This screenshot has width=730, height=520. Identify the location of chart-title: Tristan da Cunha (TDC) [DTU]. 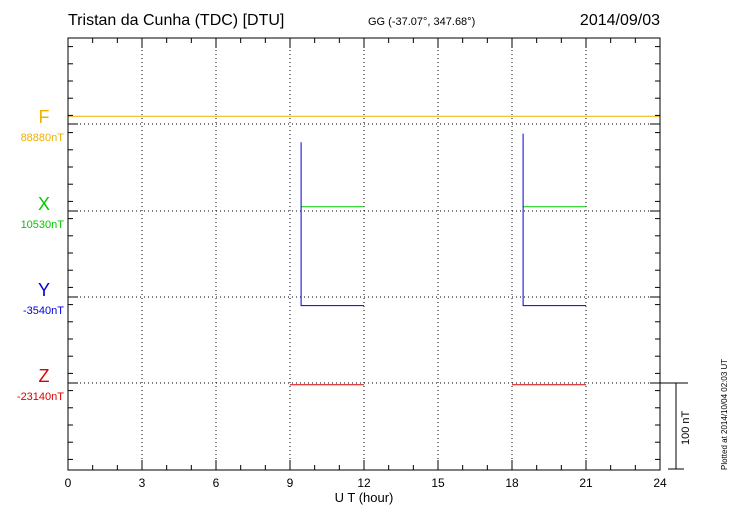
(176, 20).